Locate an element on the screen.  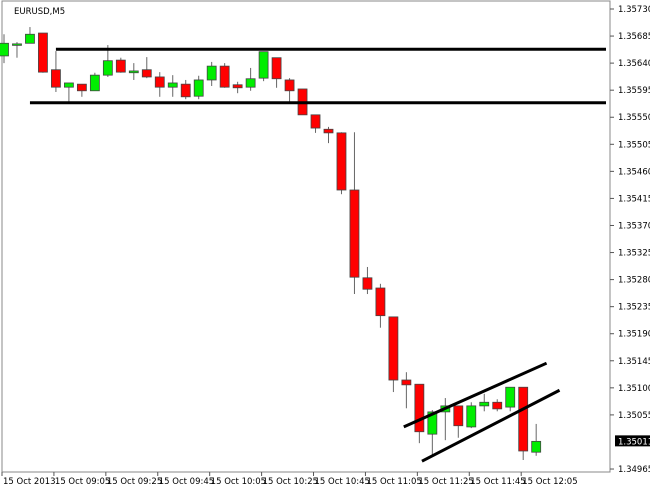
trendline-channel-upper is located at coordinates (475, 395).